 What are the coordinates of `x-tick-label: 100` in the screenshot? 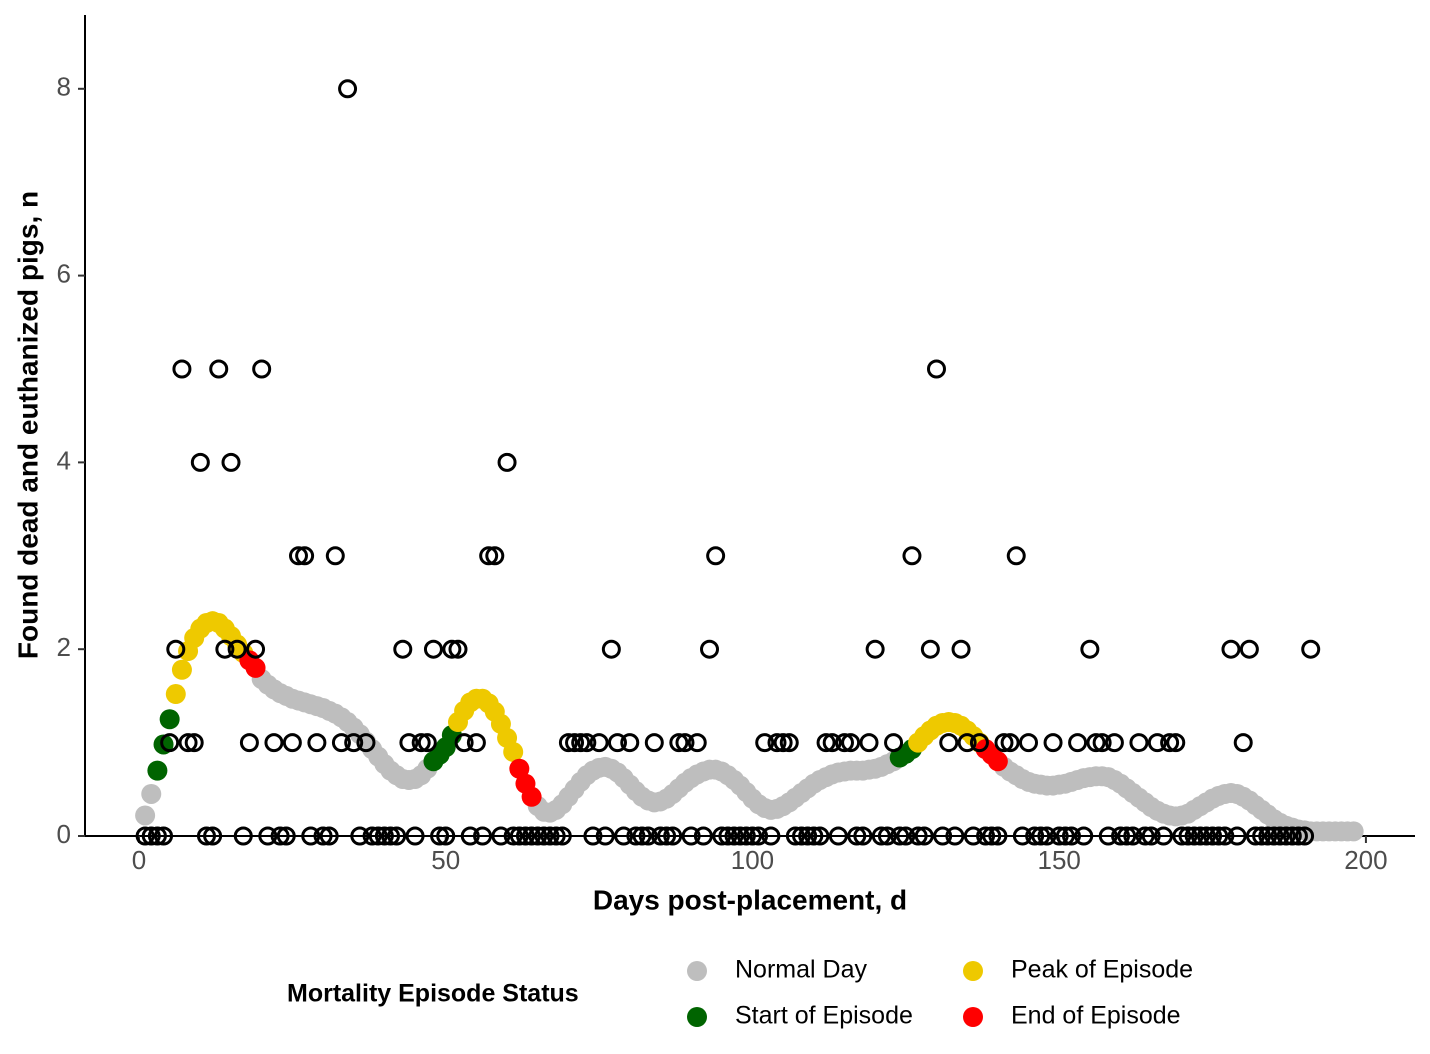 It's located at (752, 860).